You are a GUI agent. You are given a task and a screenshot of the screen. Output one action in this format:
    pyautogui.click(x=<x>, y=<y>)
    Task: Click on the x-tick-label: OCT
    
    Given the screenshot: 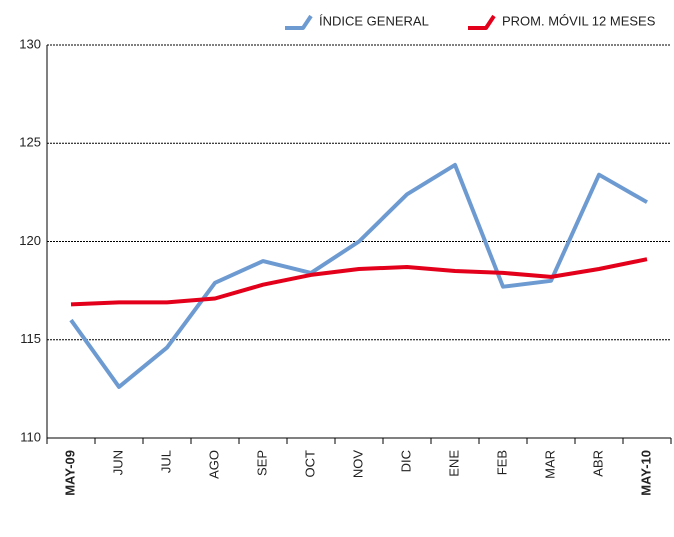 What is the action you would take?
    pyautogui.click(x=309, y=464)
    